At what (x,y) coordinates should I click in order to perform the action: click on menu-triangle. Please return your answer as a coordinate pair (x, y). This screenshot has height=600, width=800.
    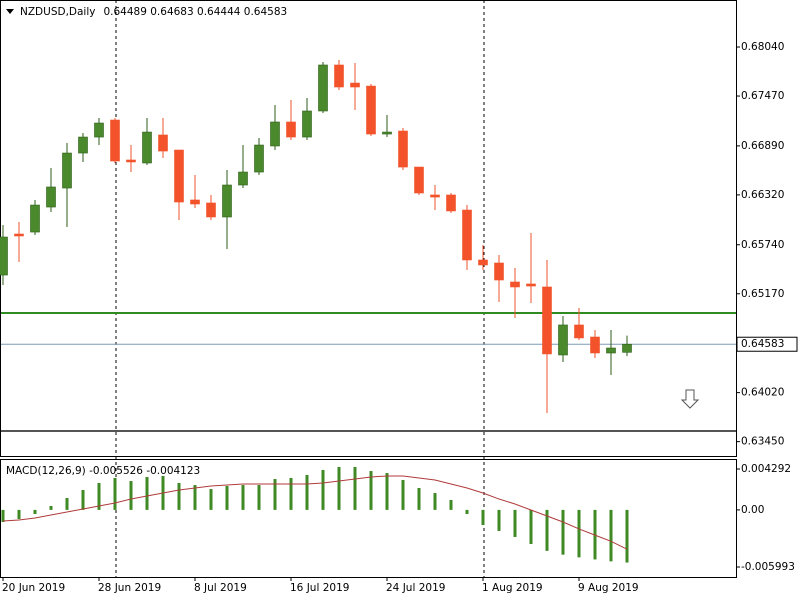
    Looking at the image, I should click on (10, 11).